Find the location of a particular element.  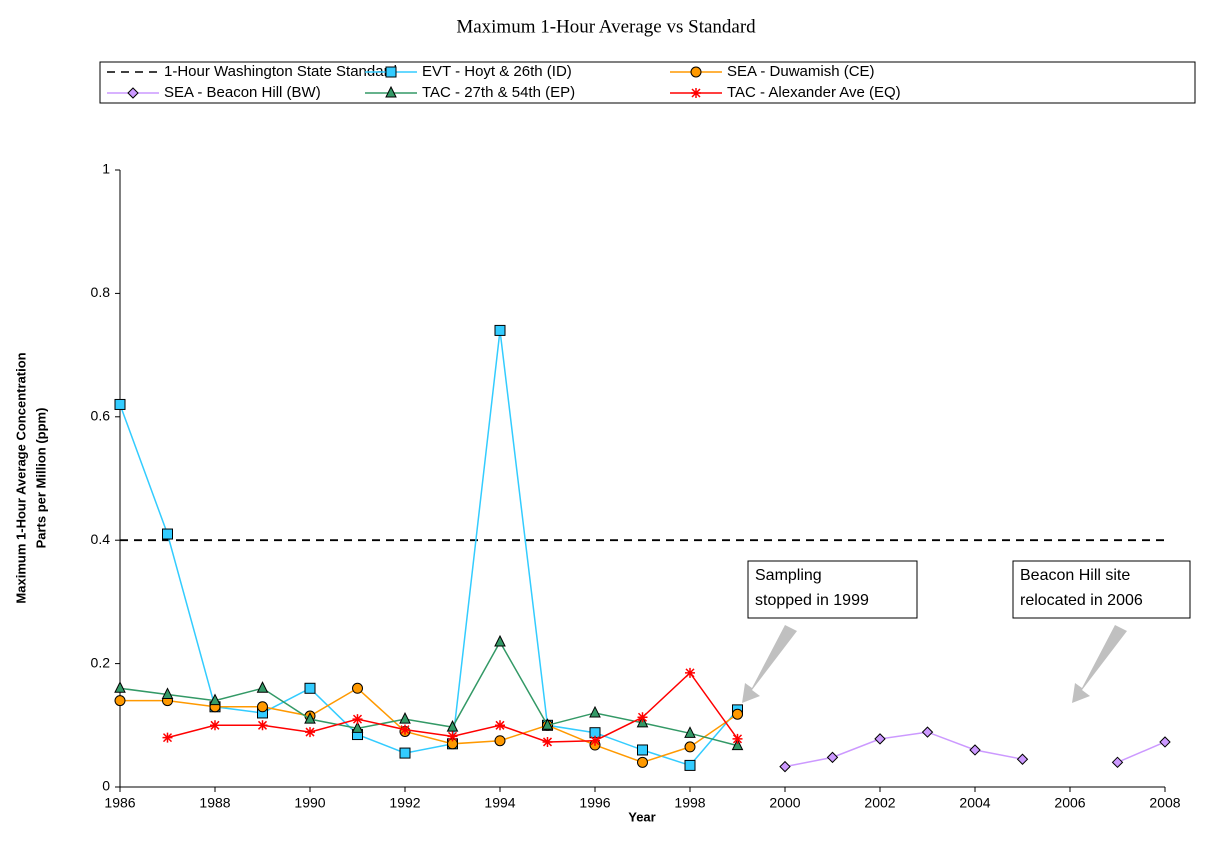

annotation: relocated in 2006 is located at coordinates (1081, 600).